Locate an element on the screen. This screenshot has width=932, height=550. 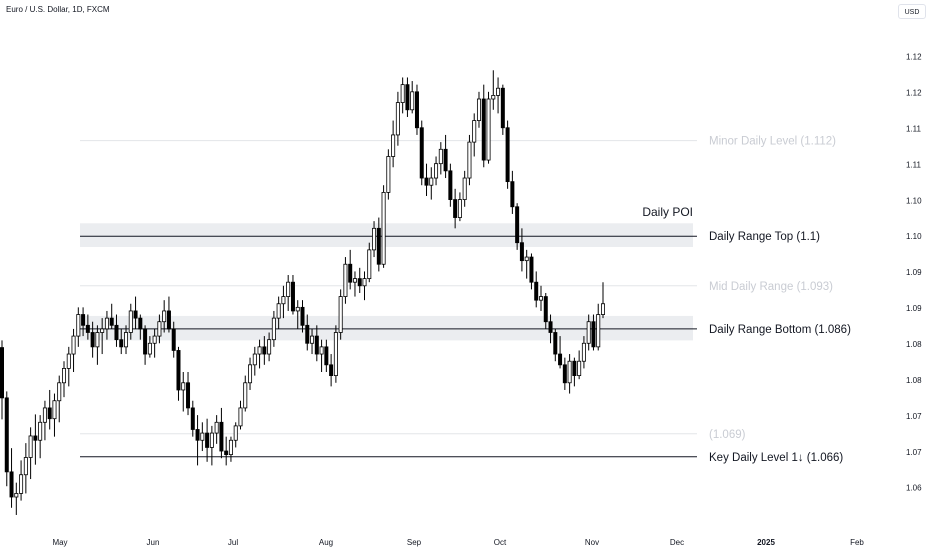
level-label: (1.069) is located at coordinates (727, 435).